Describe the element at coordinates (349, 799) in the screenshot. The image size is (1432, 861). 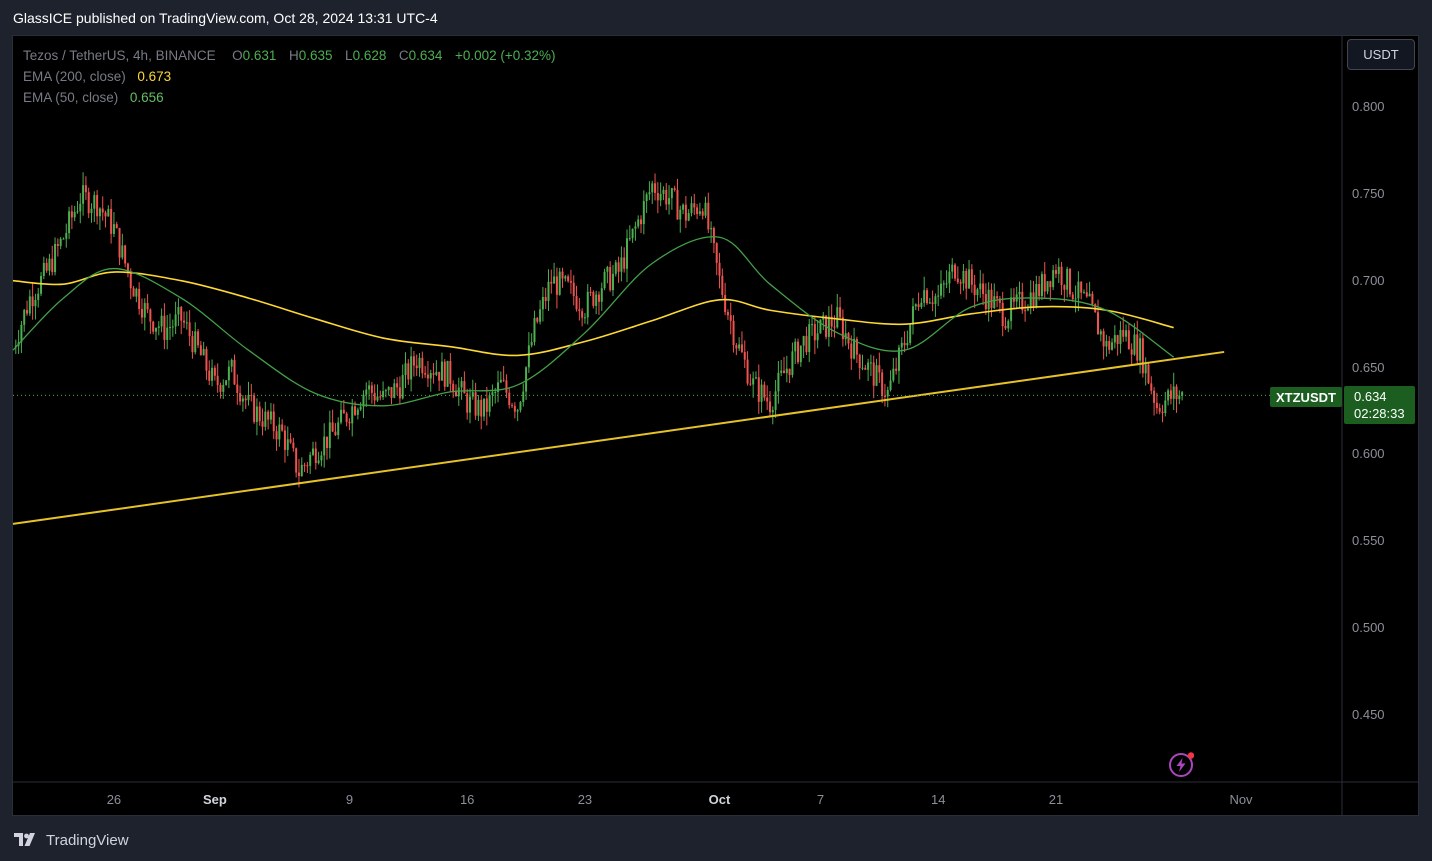
I see `time-tick-label: 9` at that location.